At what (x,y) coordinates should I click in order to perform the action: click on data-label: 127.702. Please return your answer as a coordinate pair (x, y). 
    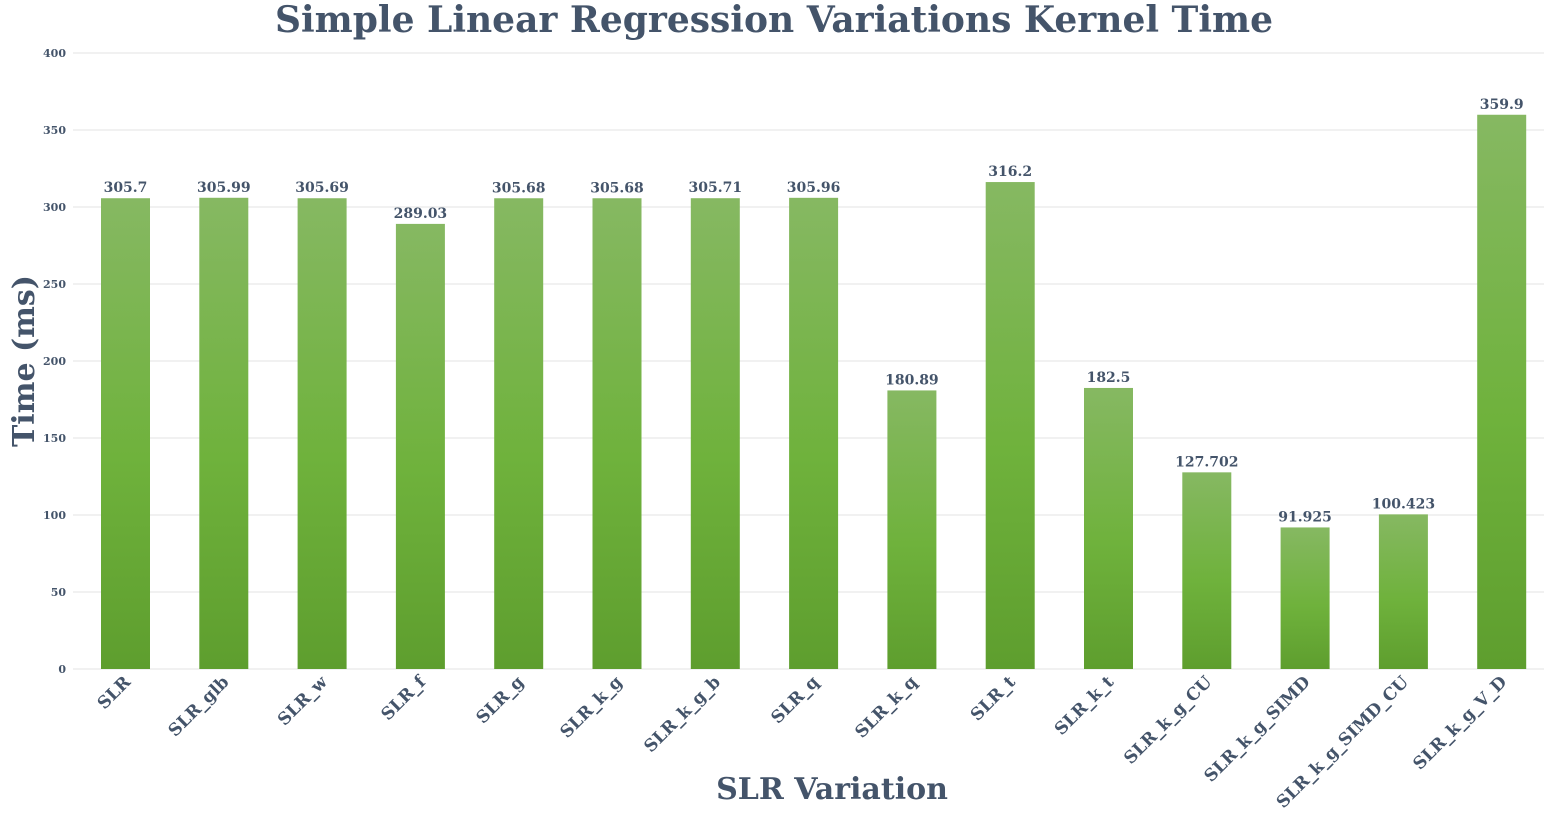
    Looking at the image, I should click on (1206, 462).